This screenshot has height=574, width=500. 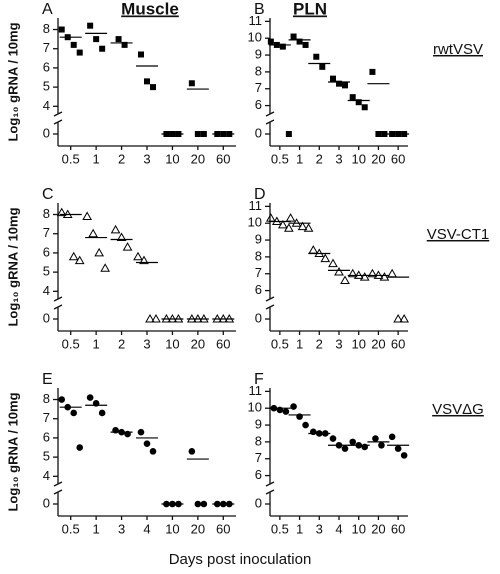 What do you see at coordinates (150, 9) in the screenshot?
I see `column-title: Muscle` at bounding box center [150, 9].